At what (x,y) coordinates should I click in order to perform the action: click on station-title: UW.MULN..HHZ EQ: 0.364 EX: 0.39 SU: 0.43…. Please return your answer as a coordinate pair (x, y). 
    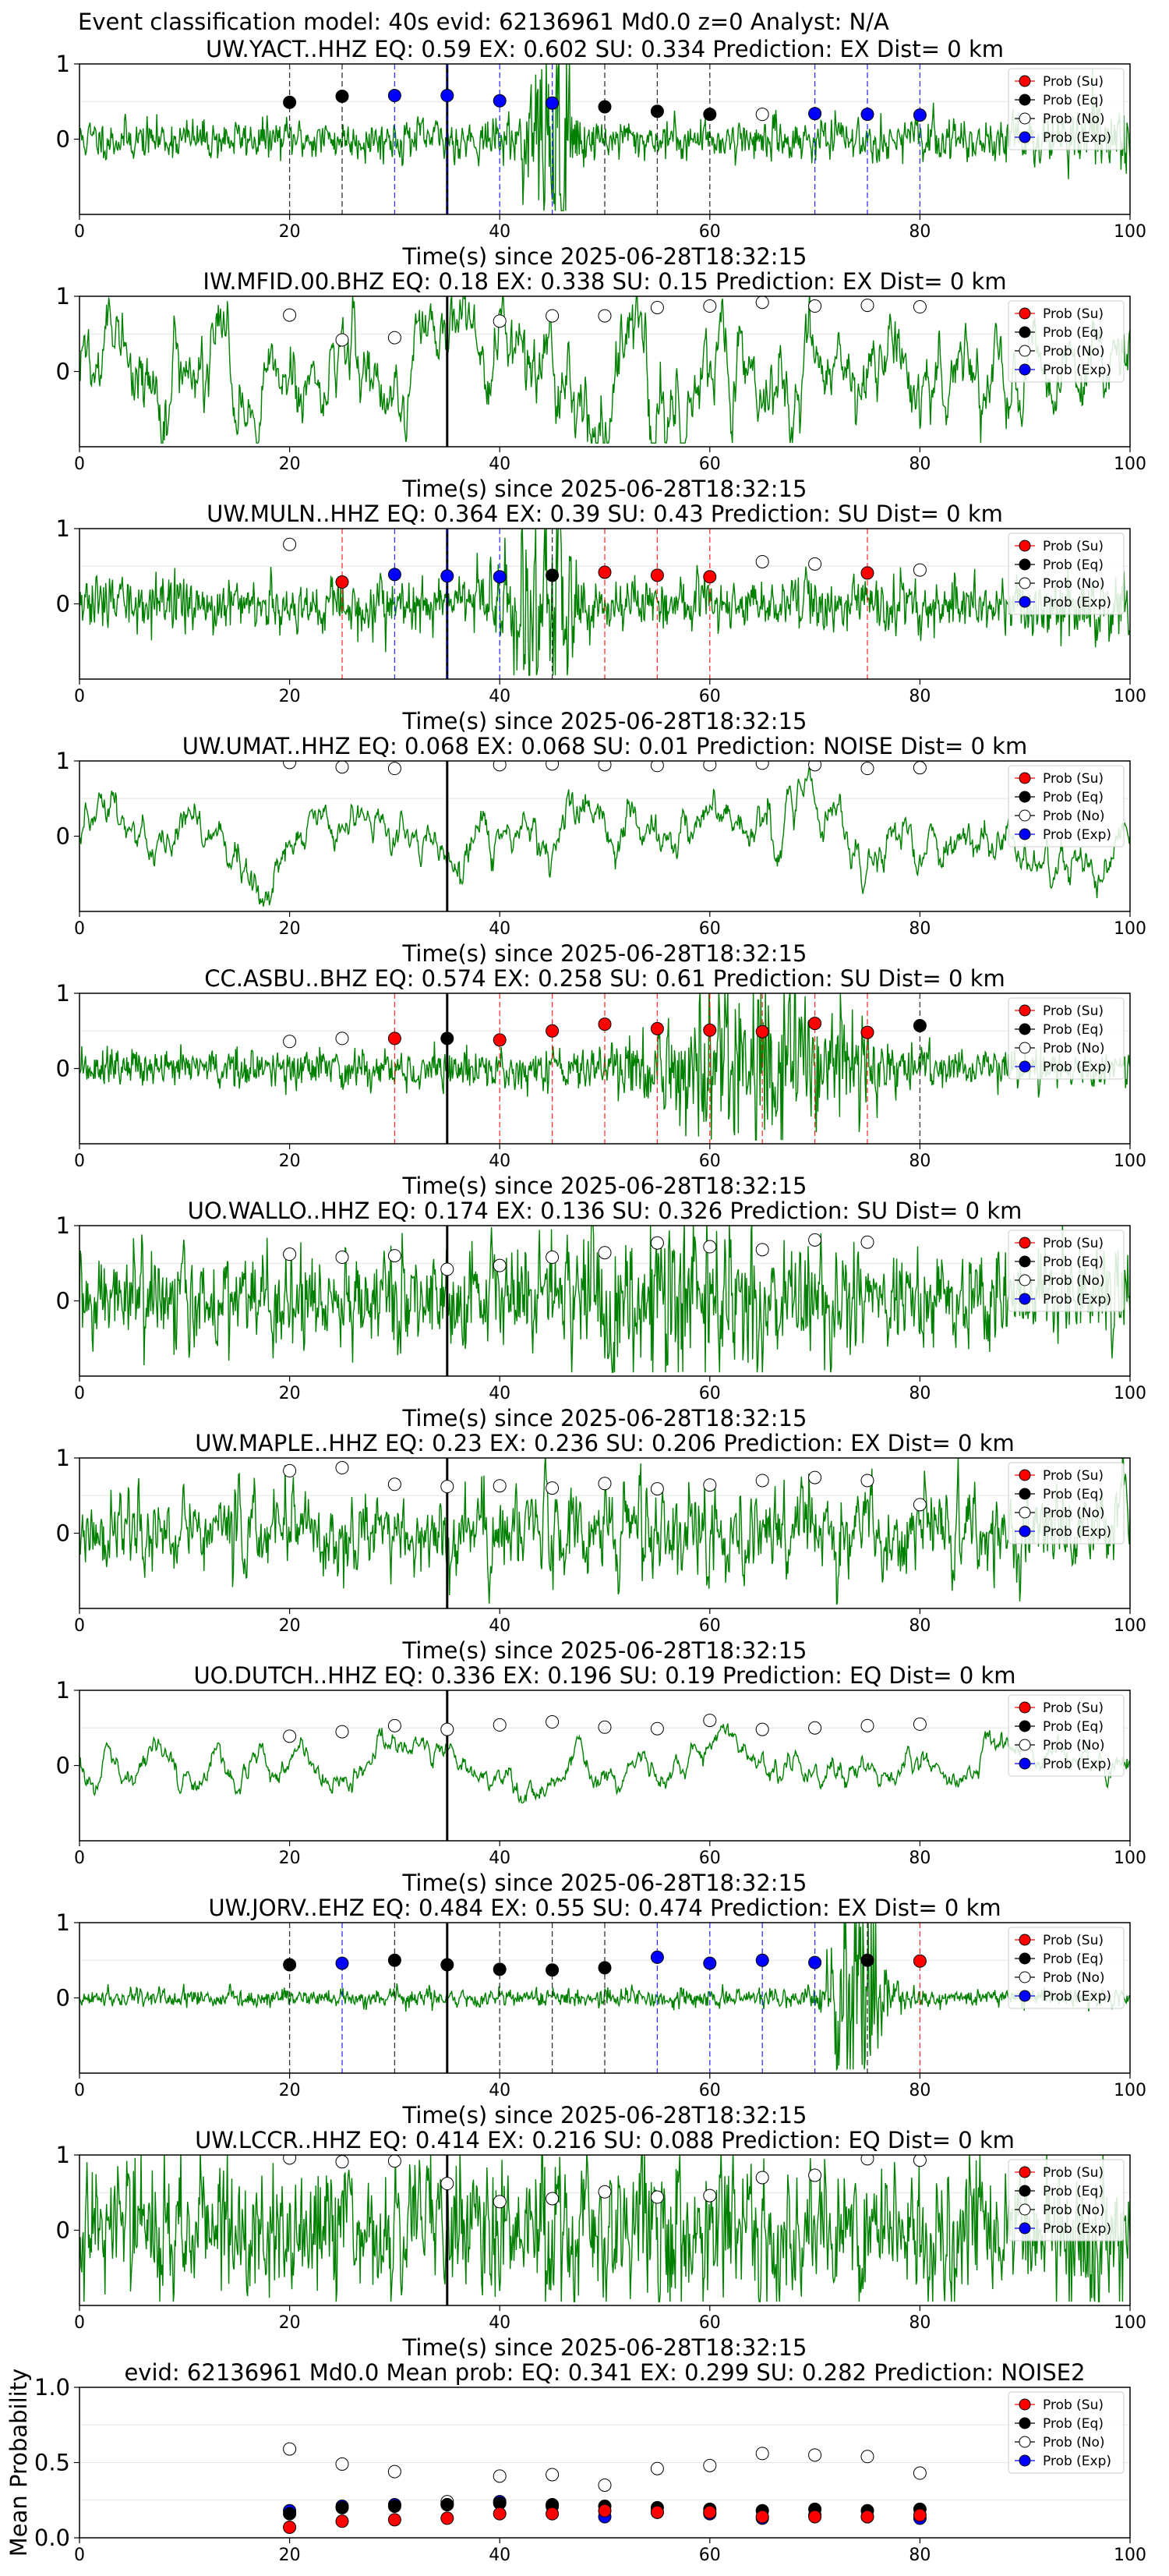
    Looking at the image, I should click on (605, 514).